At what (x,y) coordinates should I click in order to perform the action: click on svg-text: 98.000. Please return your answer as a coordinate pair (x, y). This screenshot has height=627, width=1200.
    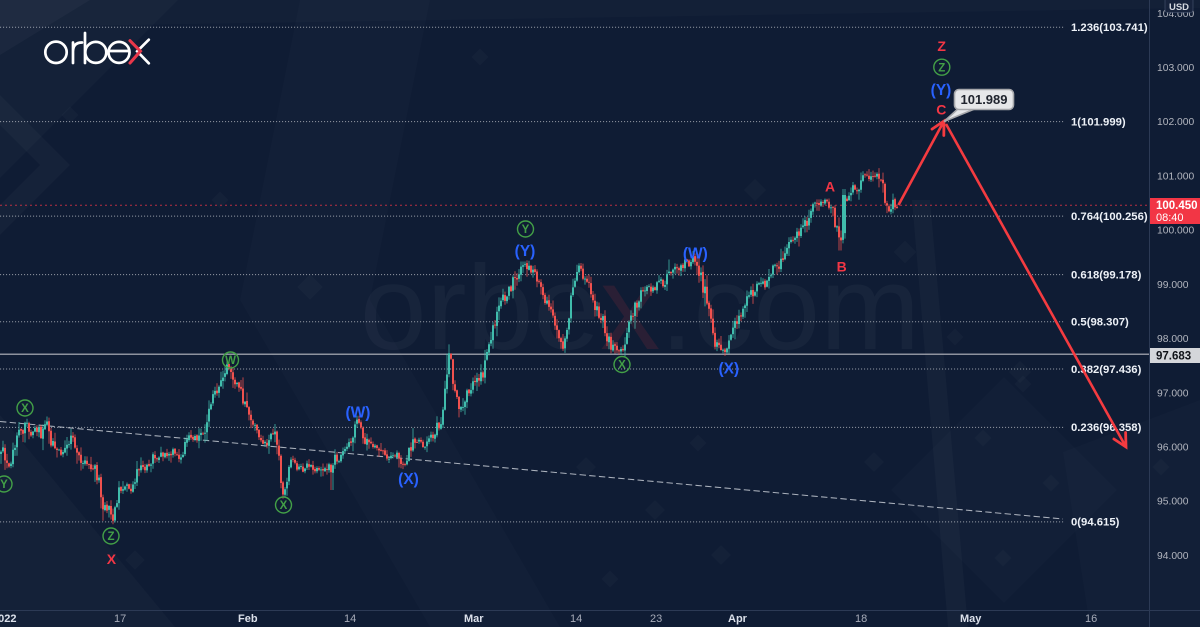
    Looking at the image, I should click on (1173, 339).